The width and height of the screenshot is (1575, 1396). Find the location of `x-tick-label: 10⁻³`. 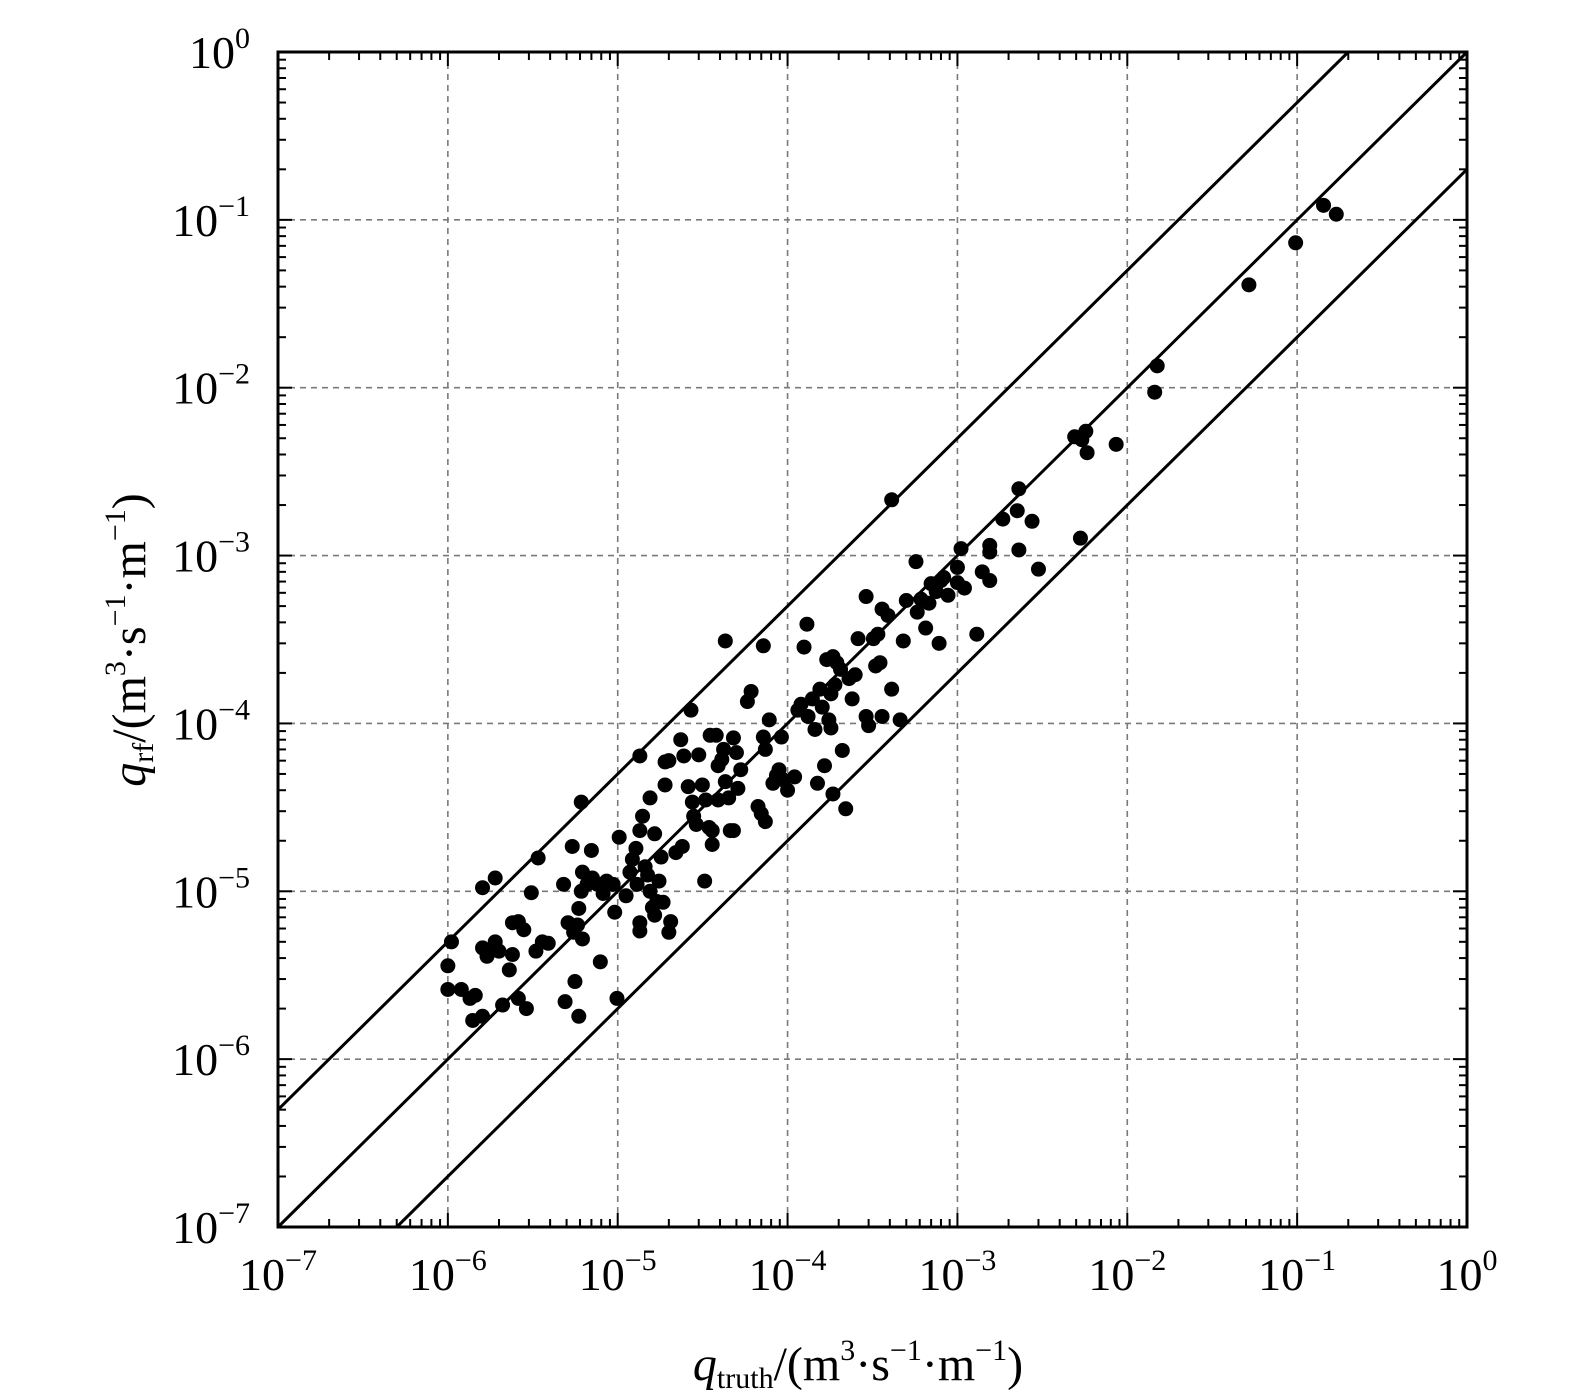

x-tick-label: 10⁻³ is located at coordinates (957, 1272).